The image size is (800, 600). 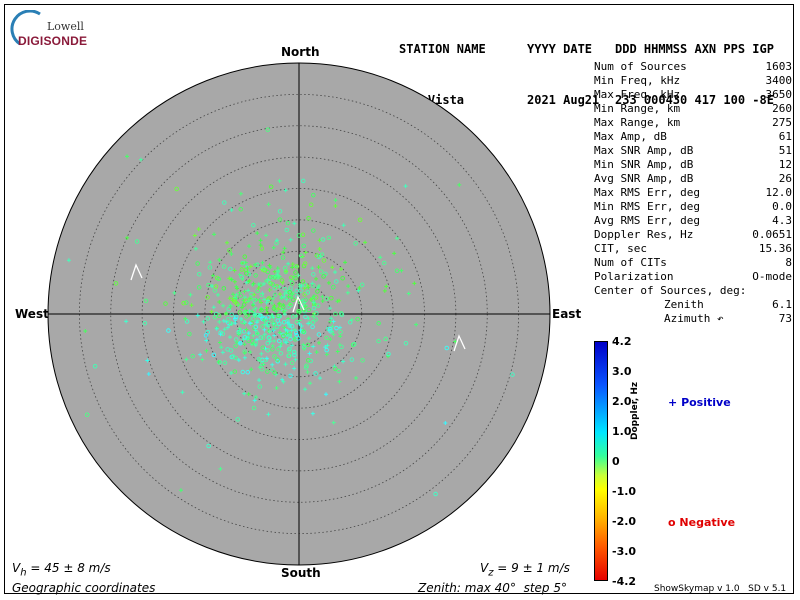 I want to click on stat-value: 4.3, so click(x=782, y=220).